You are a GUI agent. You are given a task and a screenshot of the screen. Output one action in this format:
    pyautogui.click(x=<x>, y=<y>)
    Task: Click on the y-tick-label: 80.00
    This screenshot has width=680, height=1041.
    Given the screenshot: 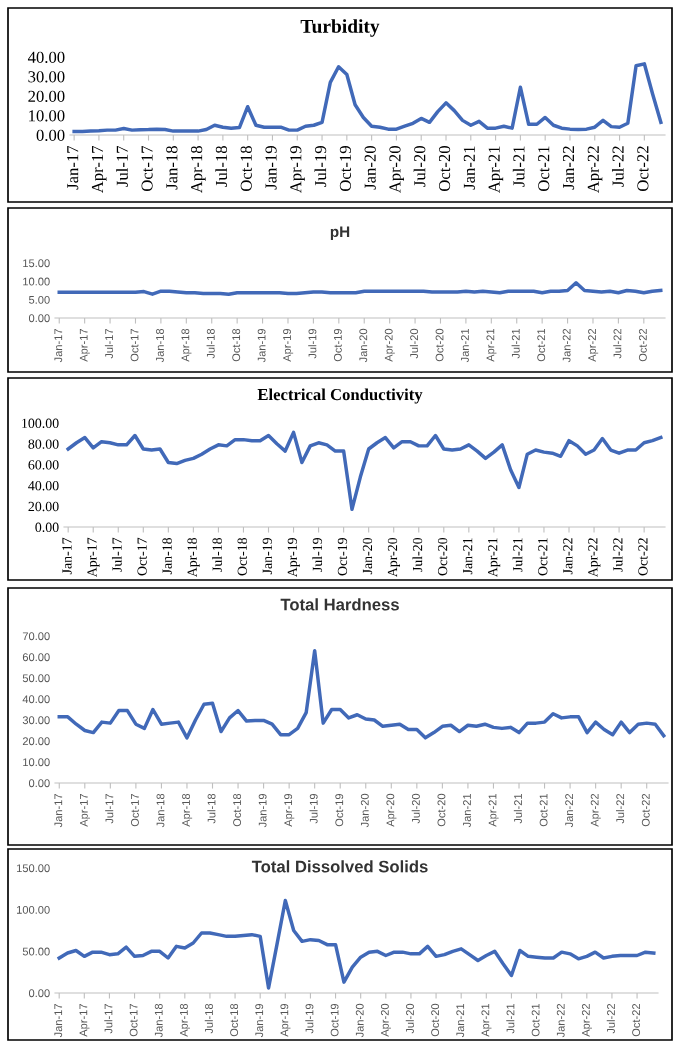 What is the action you would take?
    pyautogui.click(x=43, y=444)
    